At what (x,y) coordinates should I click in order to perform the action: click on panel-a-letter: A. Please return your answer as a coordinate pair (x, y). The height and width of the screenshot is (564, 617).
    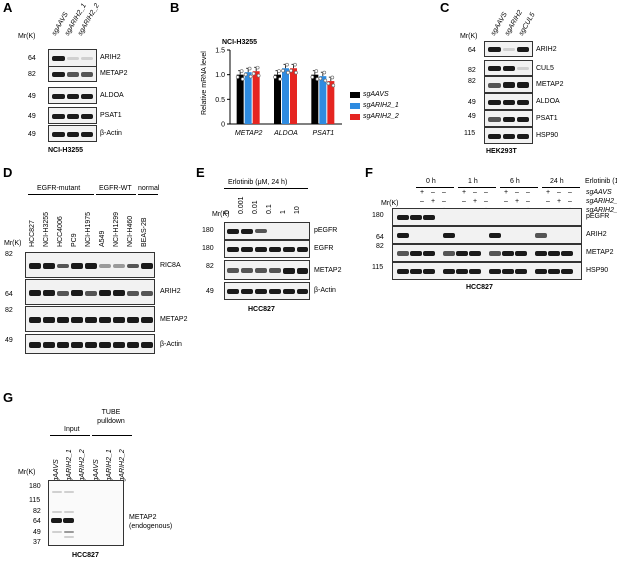
    Looking at the image, I should click on (8, 7).